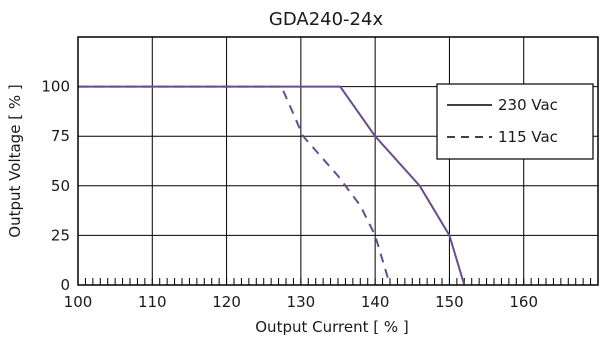  Describe the element at coordinates (338, 281) in the screenshot. I see `minor-ticks` at that location.